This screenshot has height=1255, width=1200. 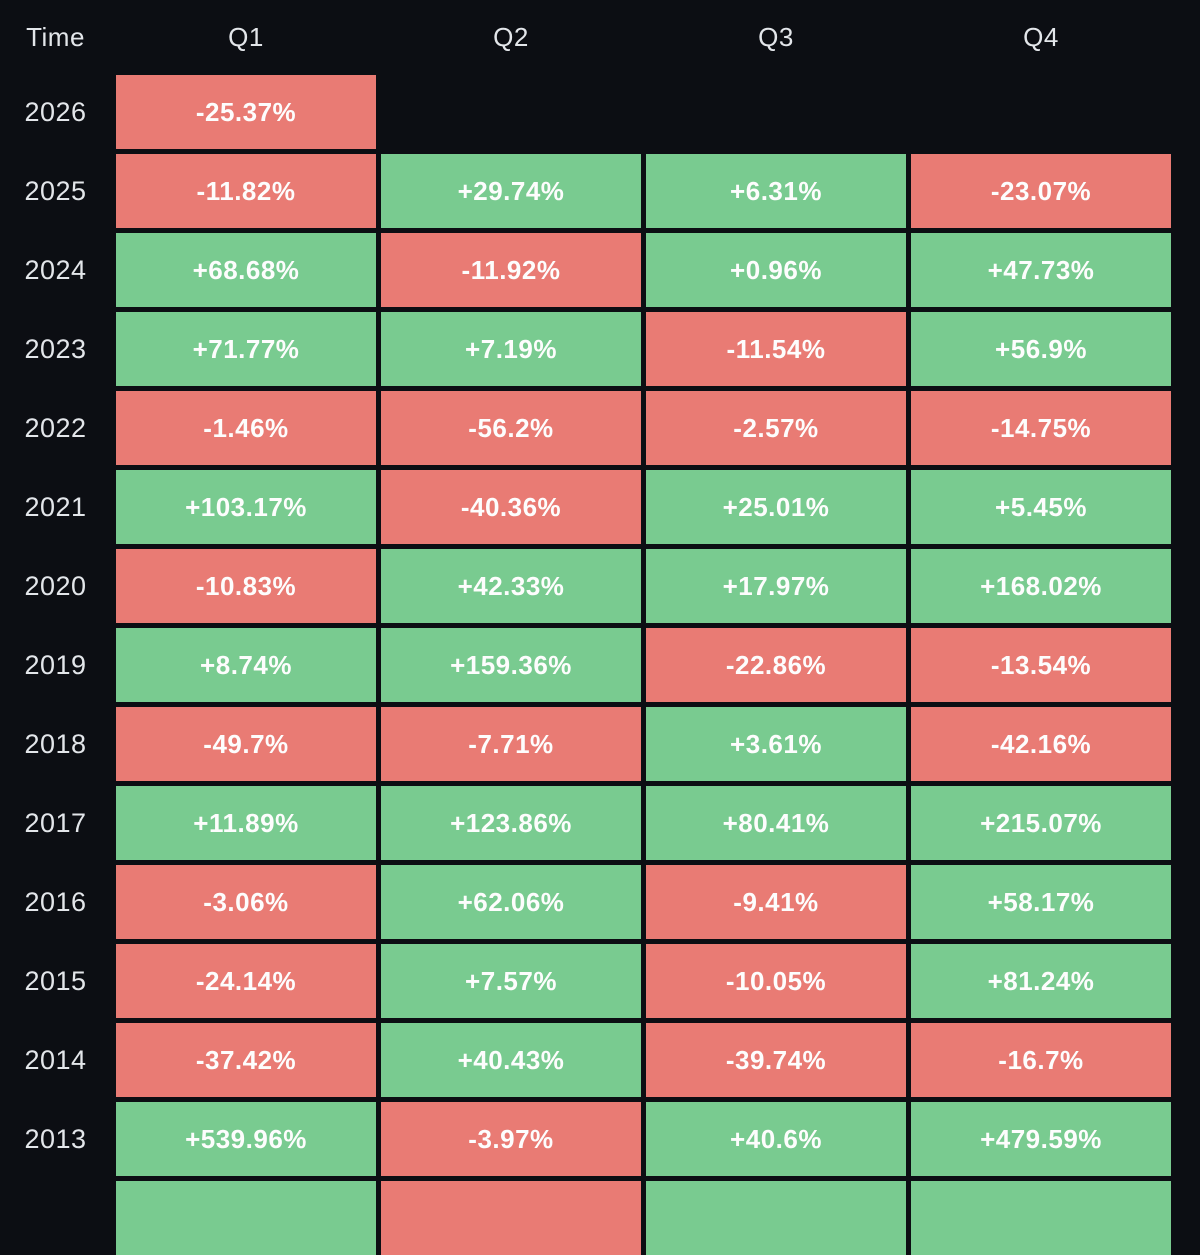 I want to click on return-cell-2022-q2: -56.2%, so click(x=511, y=428).